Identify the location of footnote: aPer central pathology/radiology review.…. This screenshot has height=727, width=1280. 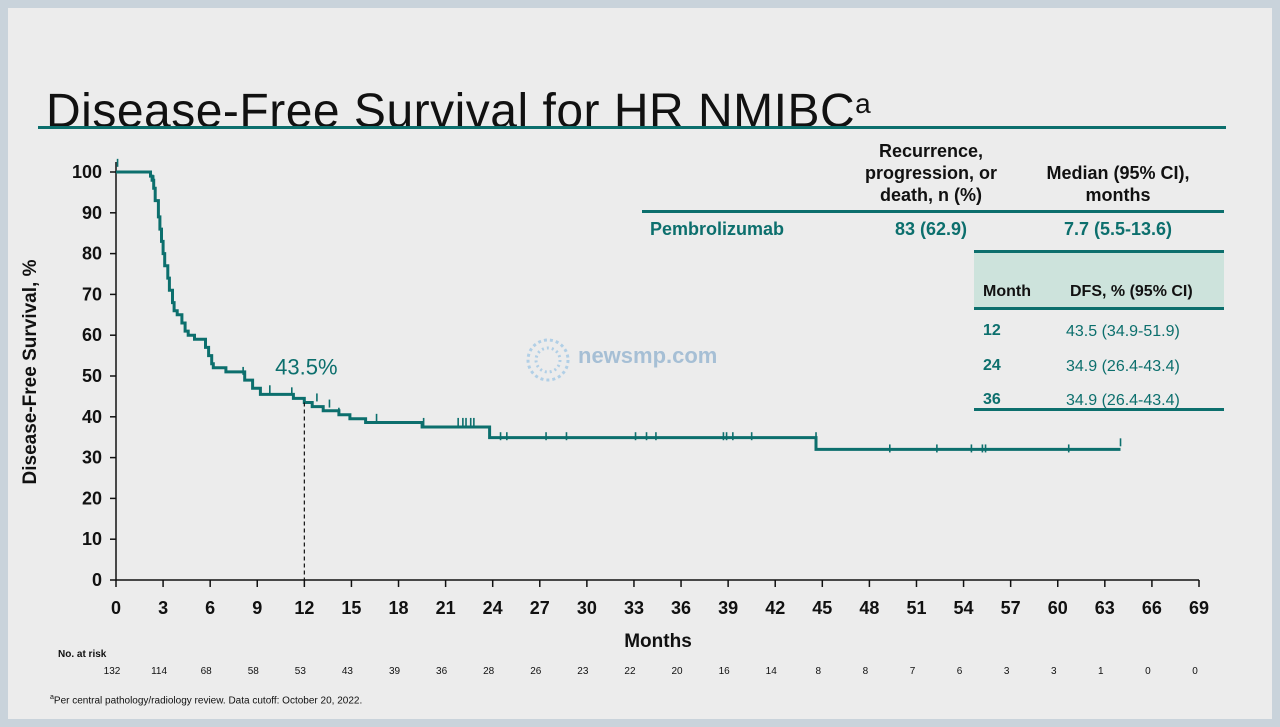
(206, 700).